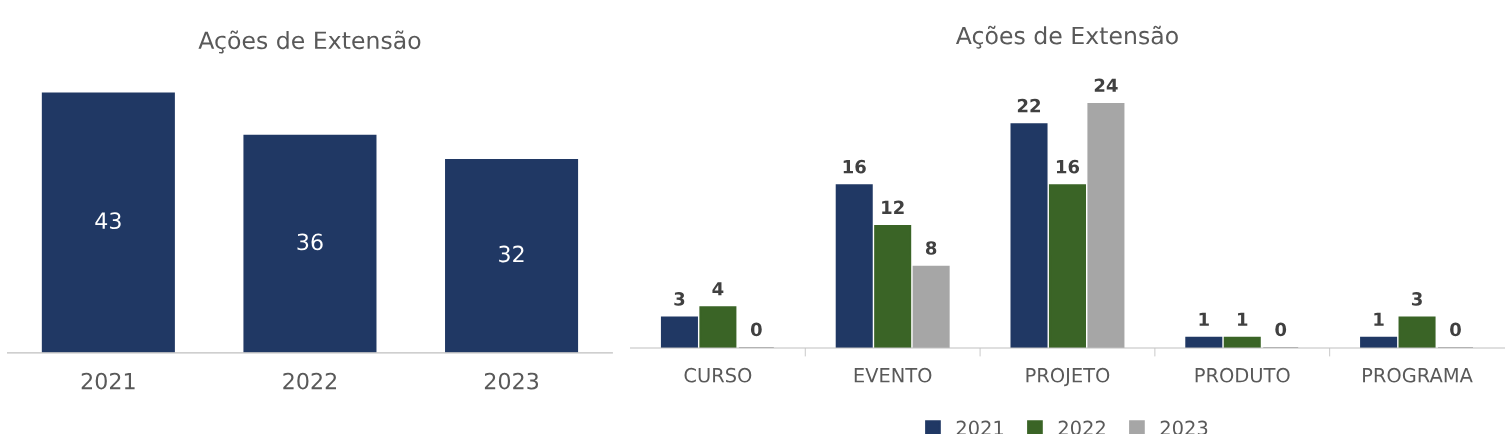 The width and height of the screenshot is (1512, 434). I want to click on x-tick-label: 2022, so click(310, 381).